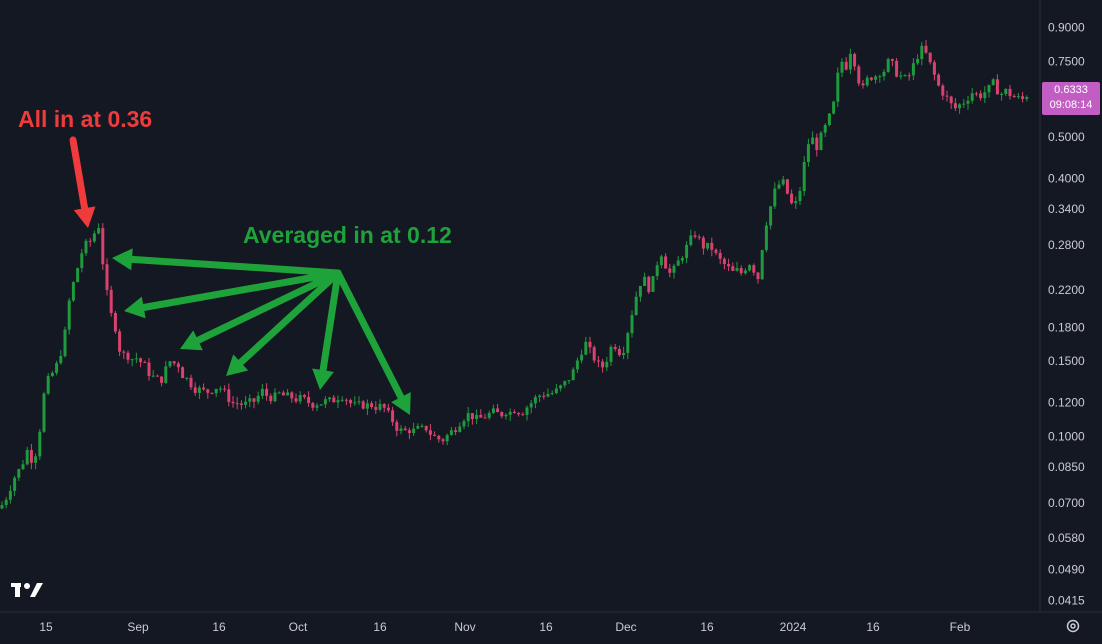 The width and height of the screenshot is (1102, 644). I want to click on tradingview-logo-icon, so click(27, 590).